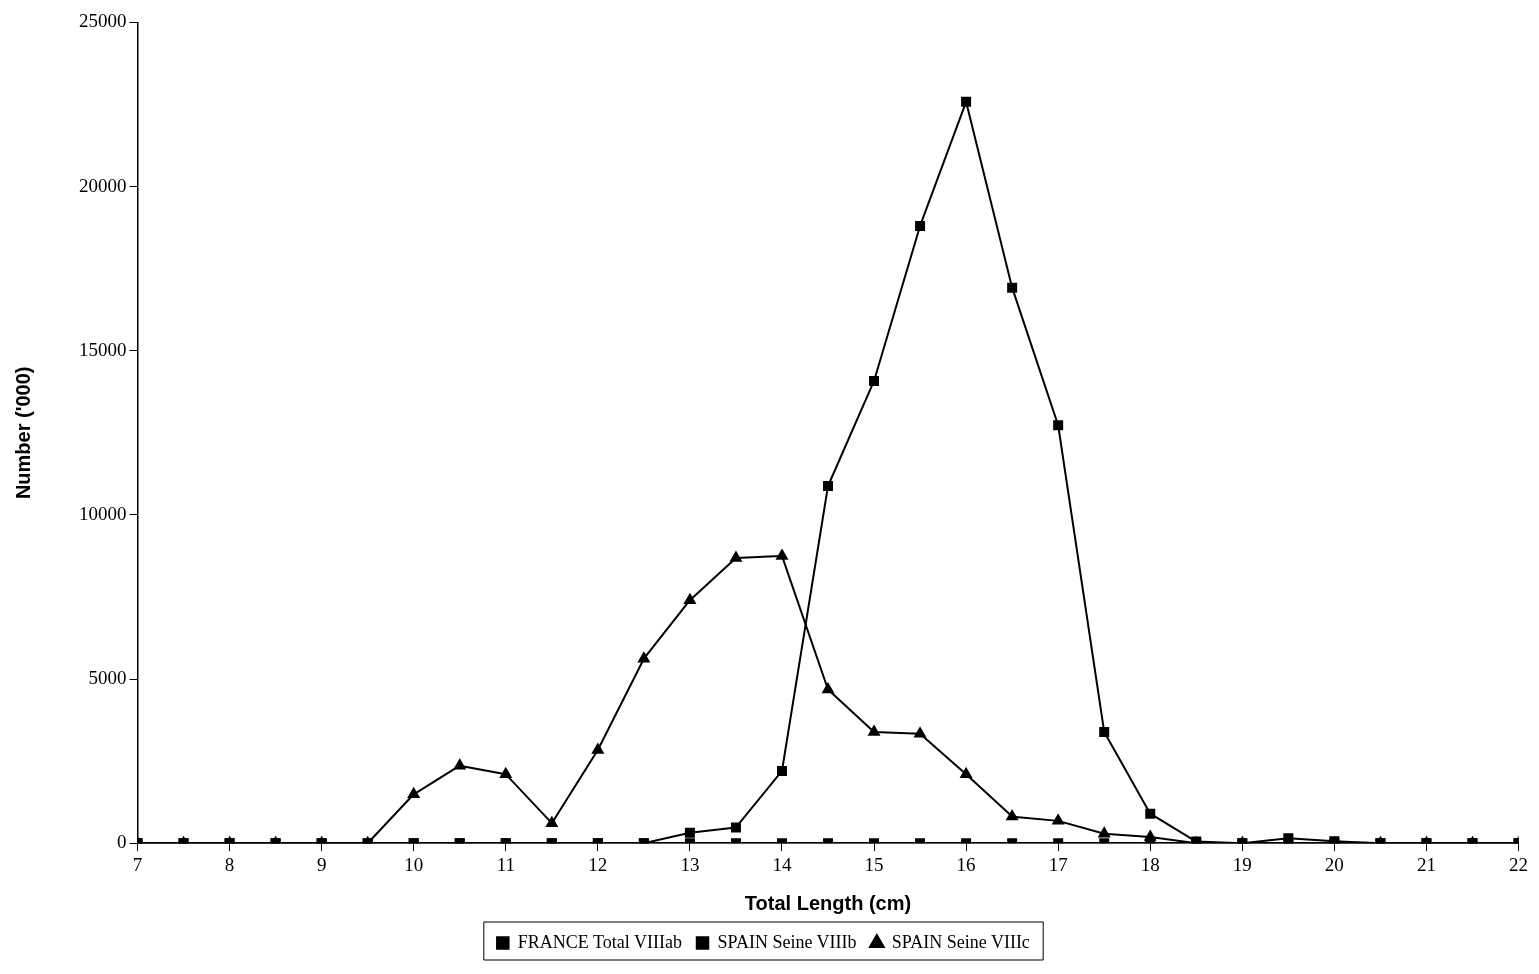  Describe the element at coordinates (966, 864) in the screenshot. I see `x-tick-label: 16` at that location.